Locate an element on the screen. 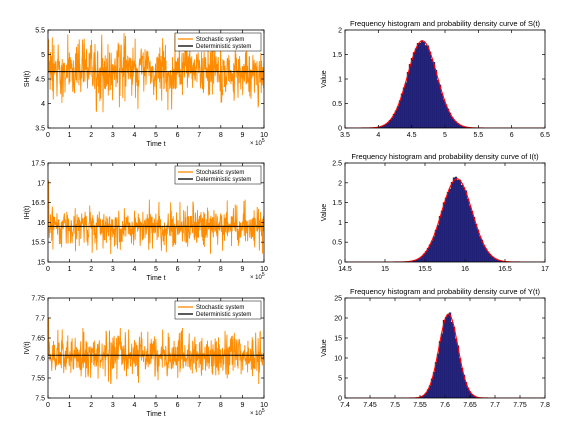  density-curve is located at coordinates (445, 355).